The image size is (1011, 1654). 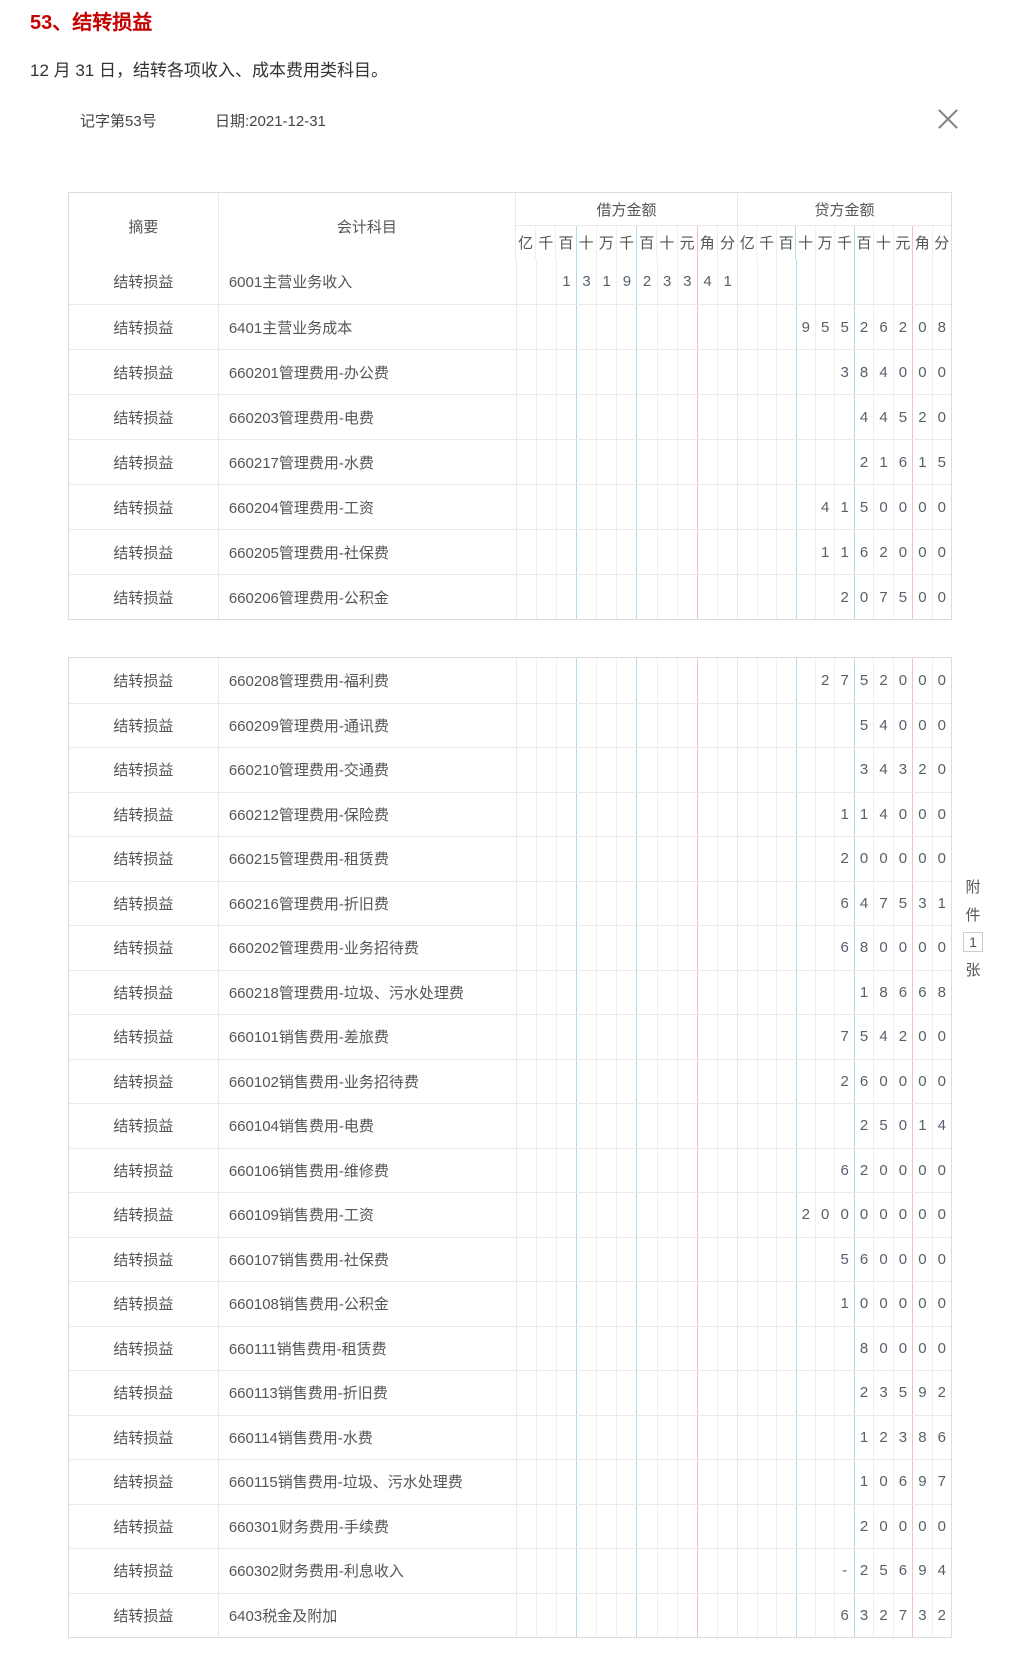 I want to click on account-cell: 660302财务费用-利息收入, so click(x=367, y=1571).